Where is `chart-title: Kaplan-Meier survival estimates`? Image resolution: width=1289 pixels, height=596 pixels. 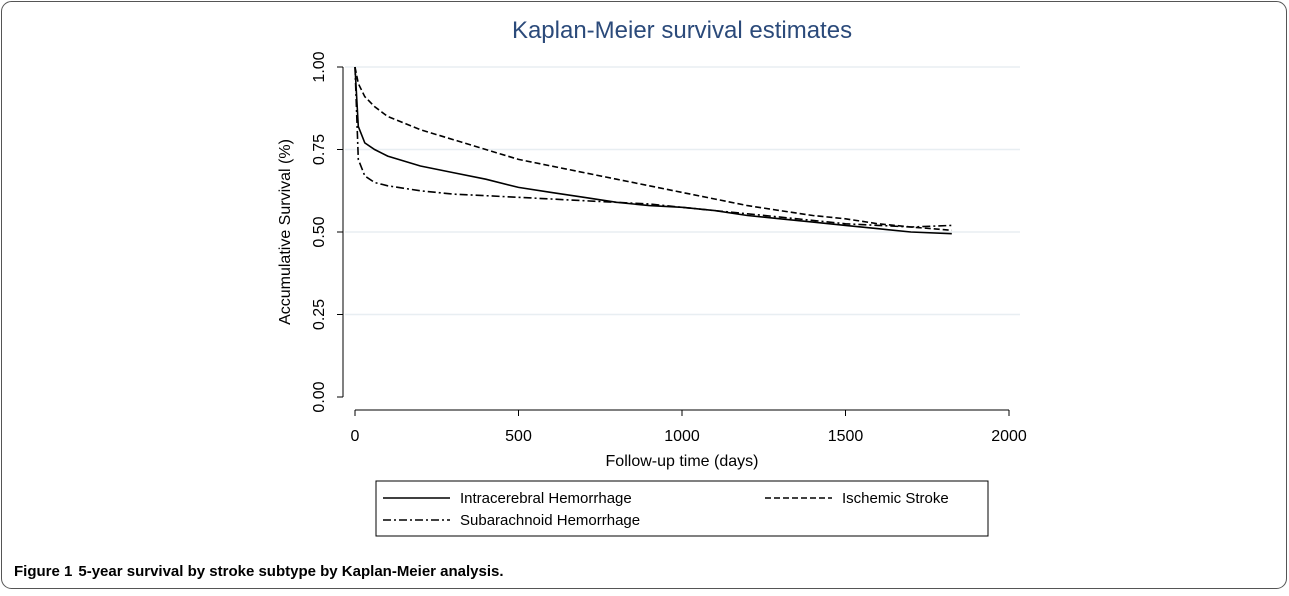
chart-title: Kaplan-Meier survival estimates is located at coordinates (682, 30).